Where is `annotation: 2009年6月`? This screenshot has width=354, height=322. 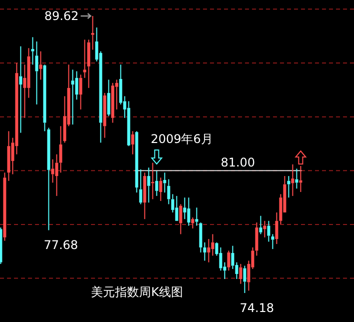
annotation: 2009年6月 is located at coordinates (181, 139).